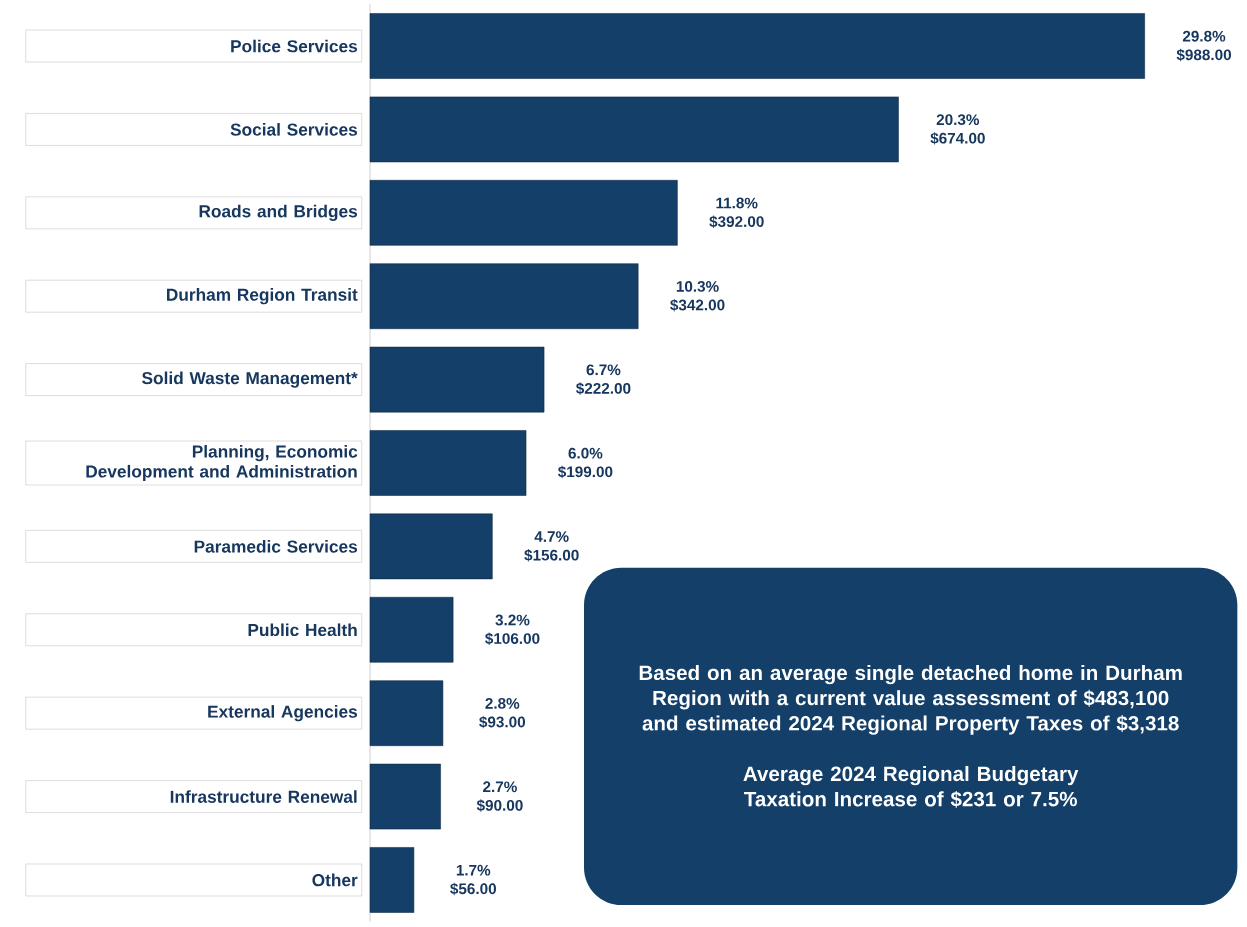  Describe the element at coordinates (697, 296) in the screenshot. I see `data-label: 10.3% $342.00` at that location.